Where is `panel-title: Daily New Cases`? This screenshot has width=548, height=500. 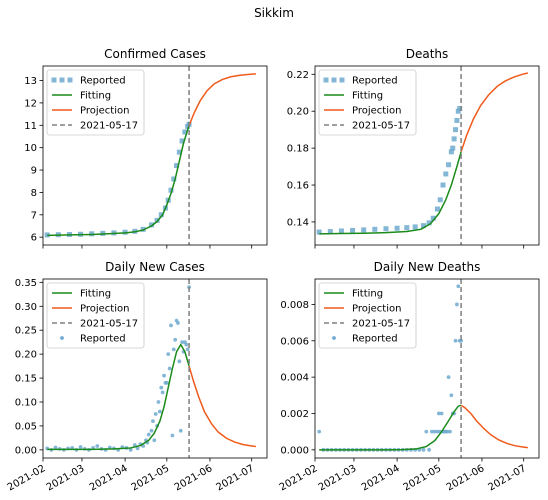 panel-title: Daily New Cases is located at coordinates (155, 267).